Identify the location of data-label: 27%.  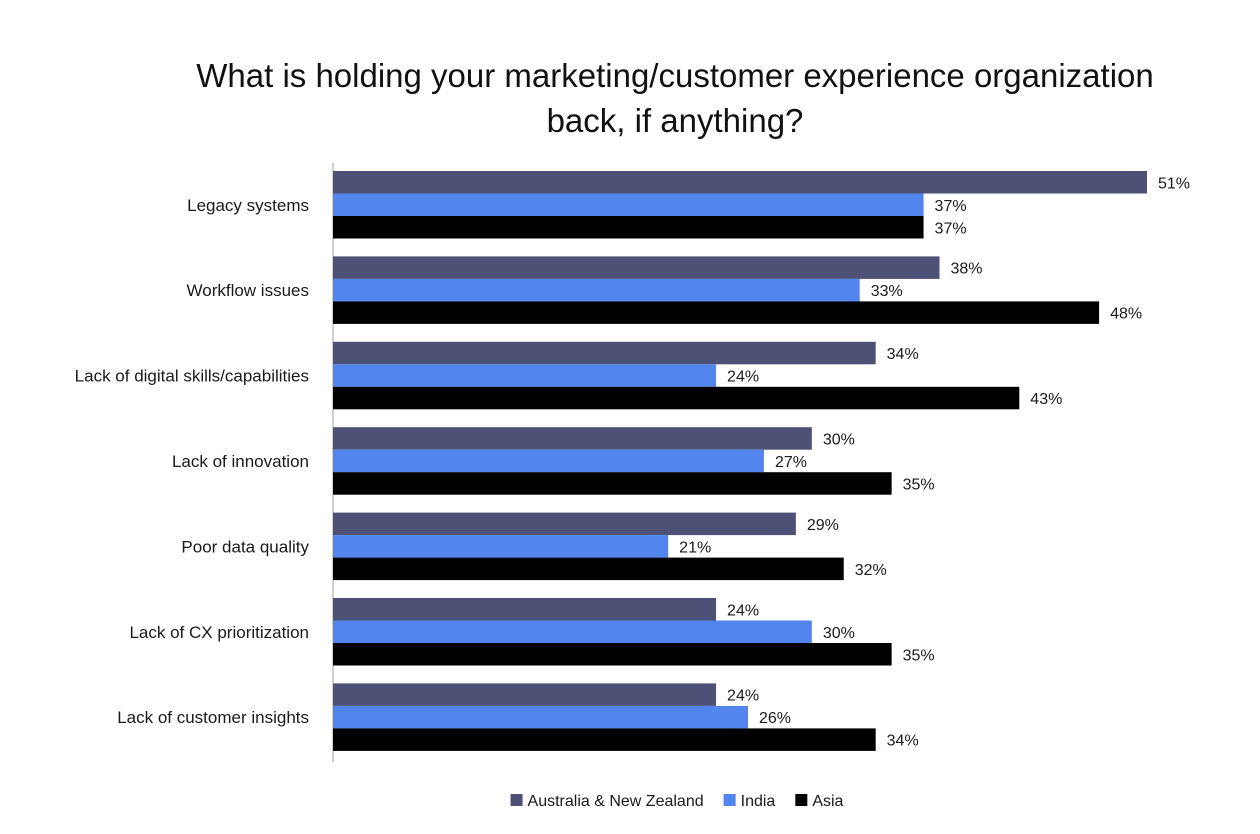
(791, 462).